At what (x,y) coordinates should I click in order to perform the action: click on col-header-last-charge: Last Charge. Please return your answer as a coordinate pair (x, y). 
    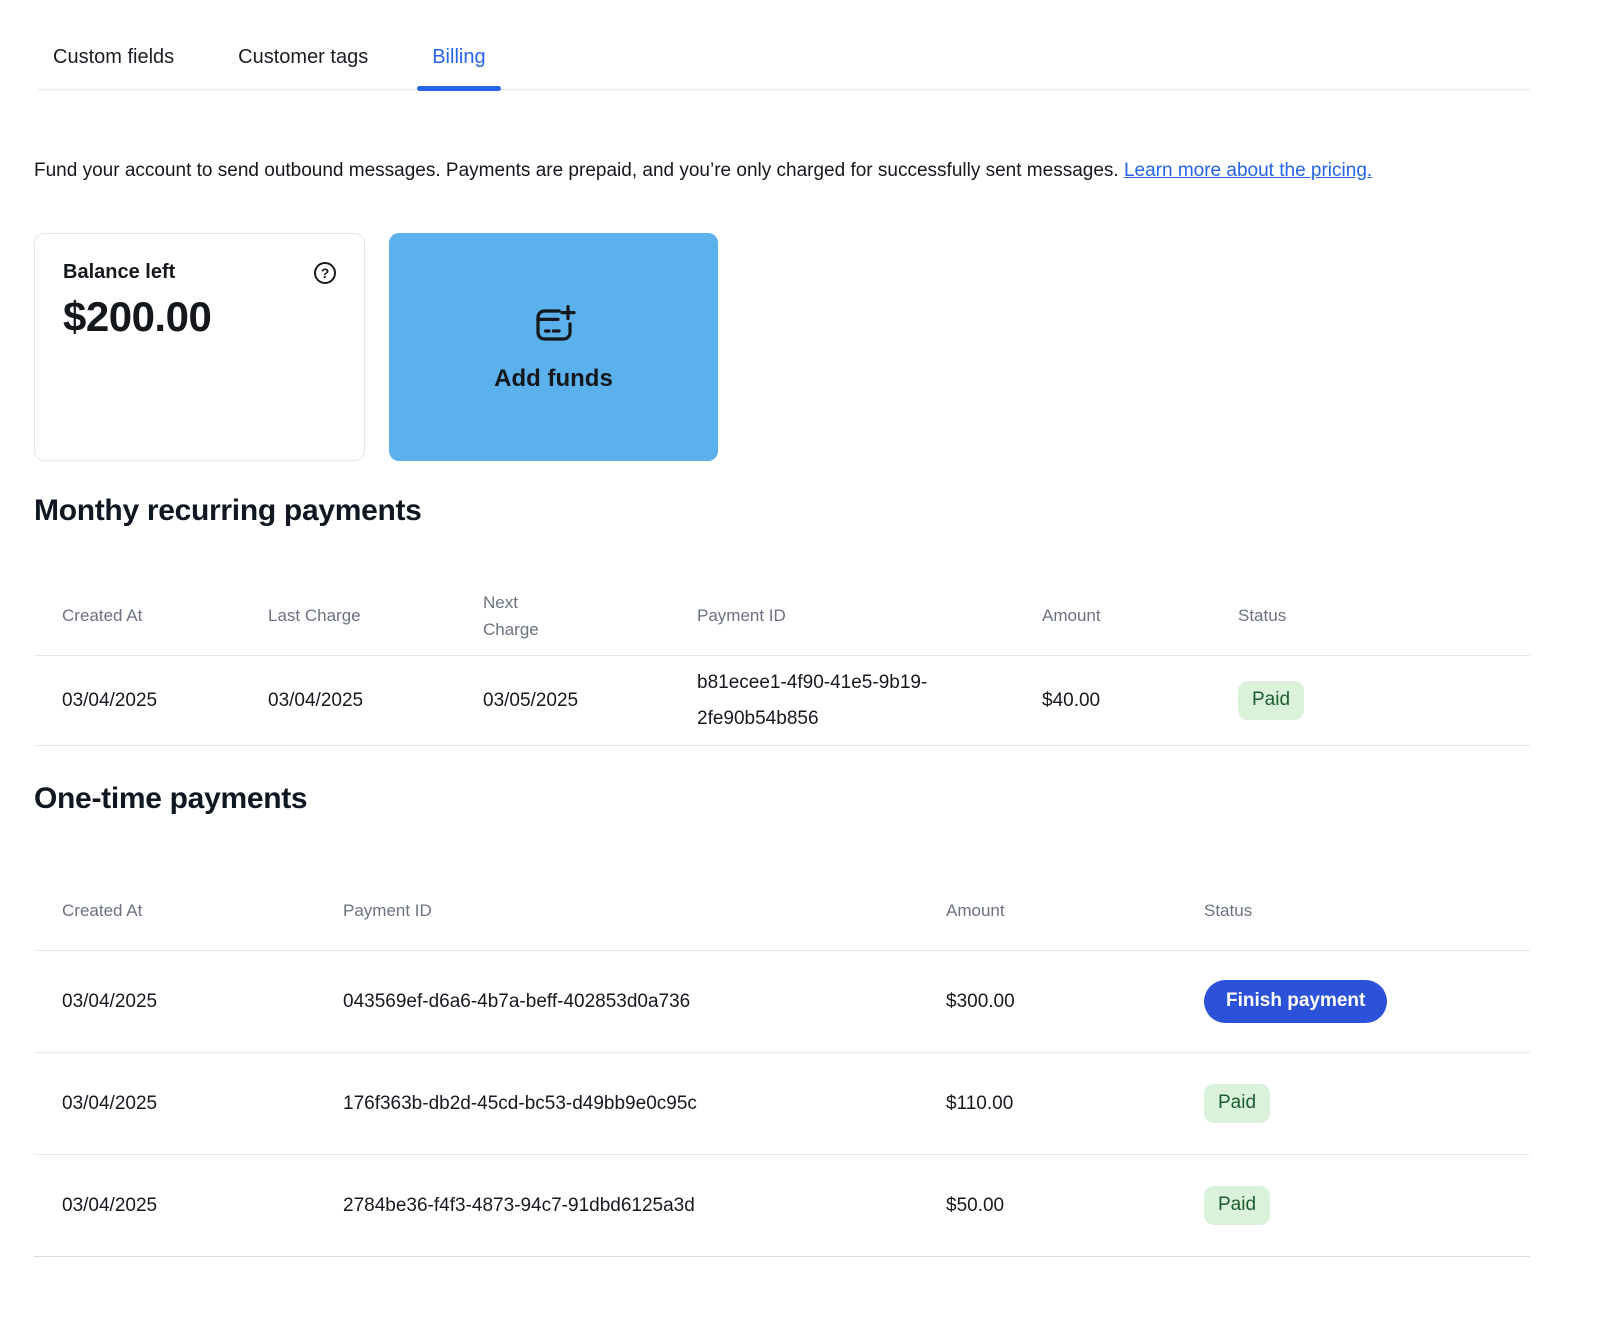
    Looking at the image, I should click on (314, 616).